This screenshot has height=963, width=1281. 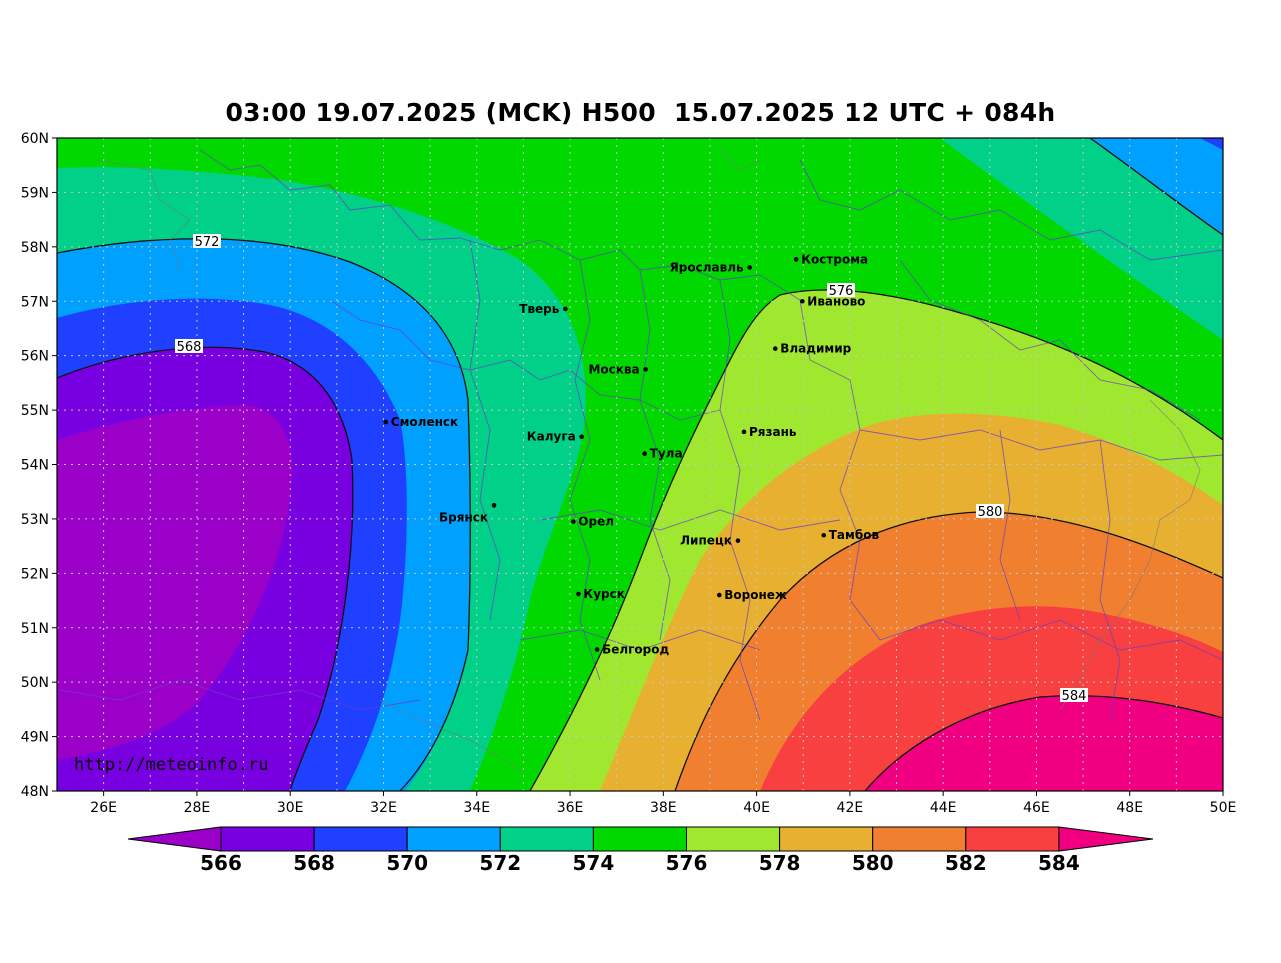 I want to click on city-marker: Смоленск, so click(x=420, y=422).